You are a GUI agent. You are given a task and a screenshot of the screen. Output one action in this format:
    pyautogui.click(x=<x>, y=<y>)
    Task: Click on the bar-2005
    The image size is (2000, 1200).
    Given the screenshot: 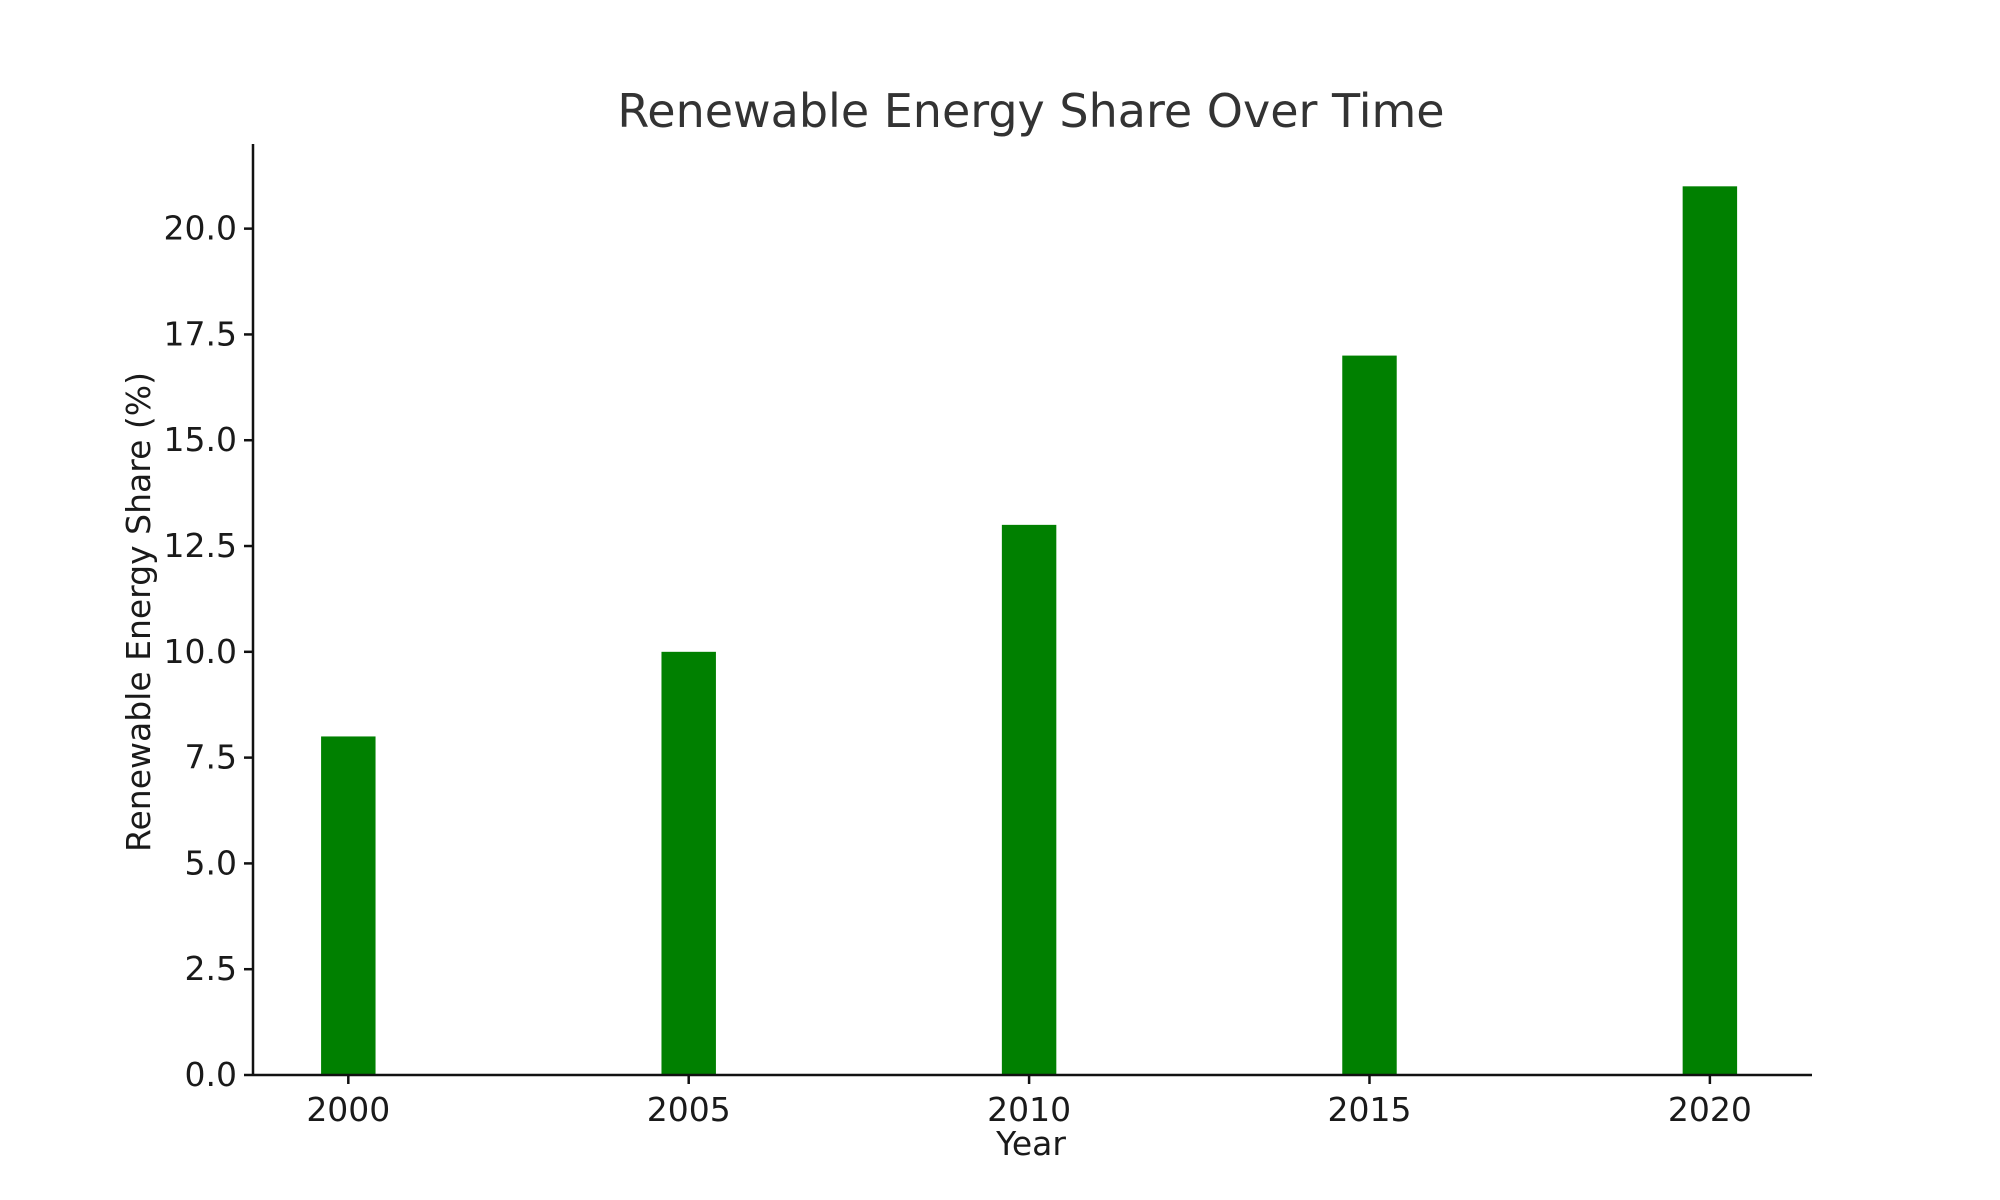 What is the action you would take?
    pyautogui.click(x=688, y=863)
    